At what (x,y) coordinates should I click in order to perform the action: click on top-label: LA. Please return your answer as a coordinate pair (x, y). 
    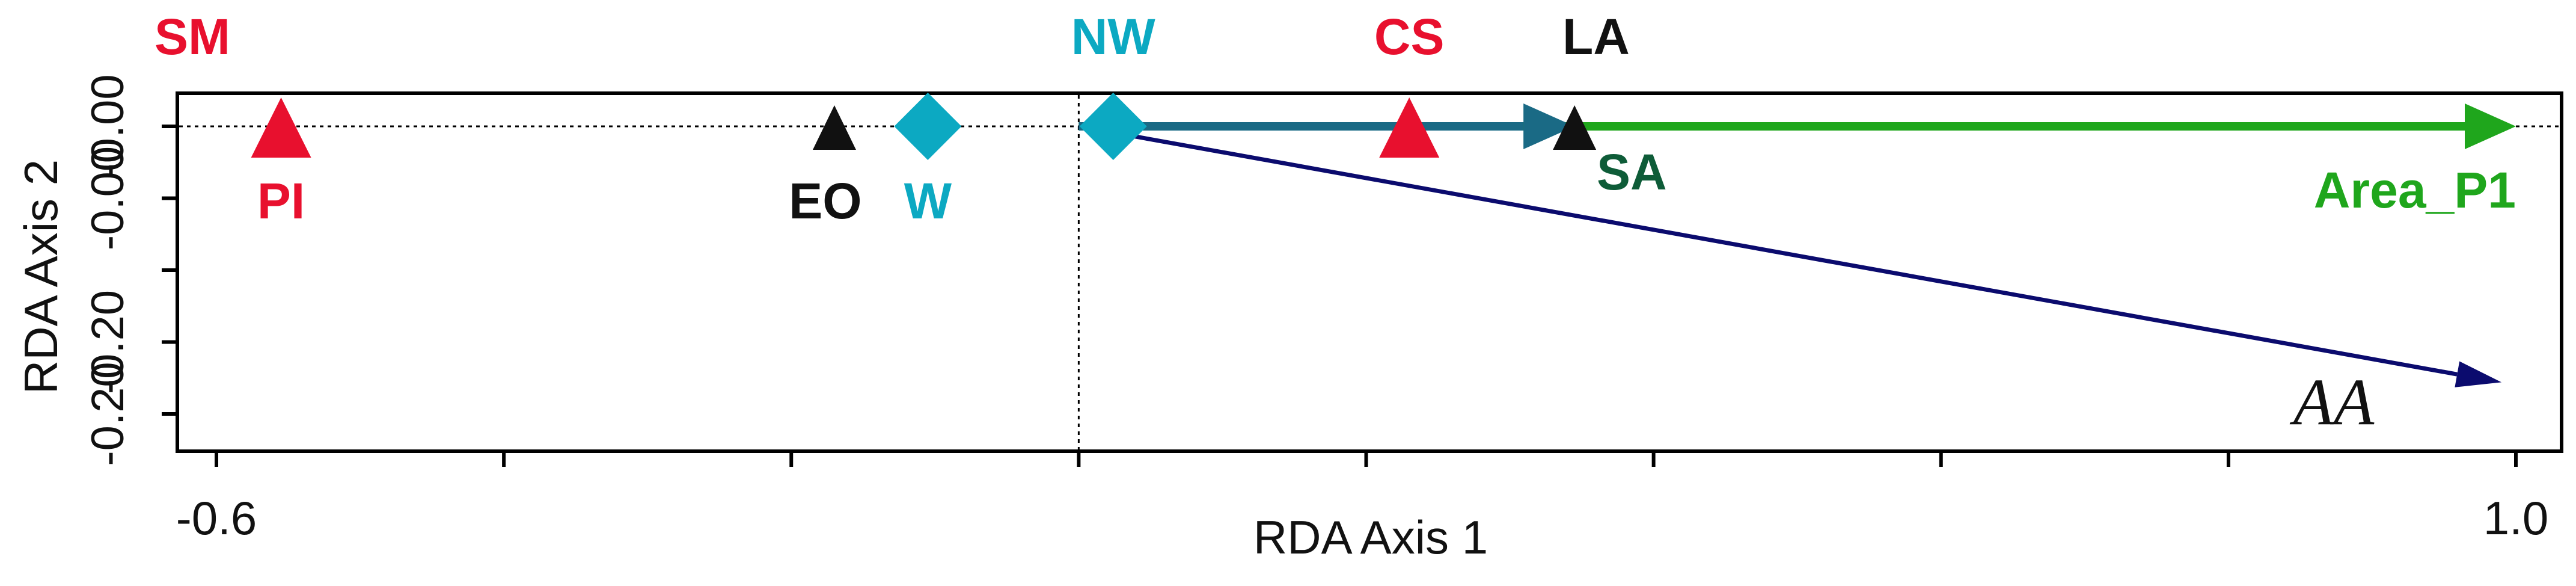
    Looking at the image, I should click on (1596, 36).